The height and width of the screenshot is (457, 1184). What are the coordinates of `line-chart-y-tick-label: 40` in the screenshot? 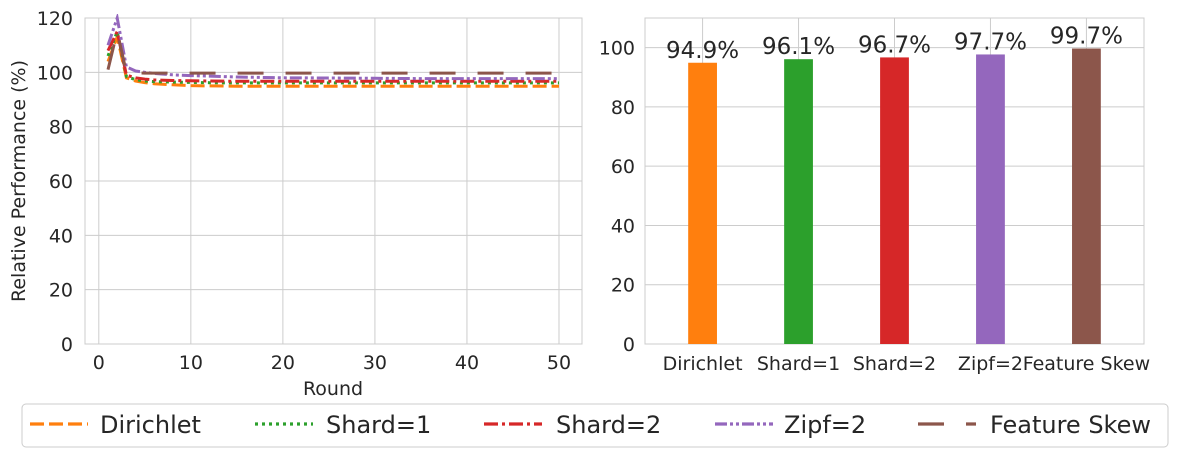 It's located at (61, 236).